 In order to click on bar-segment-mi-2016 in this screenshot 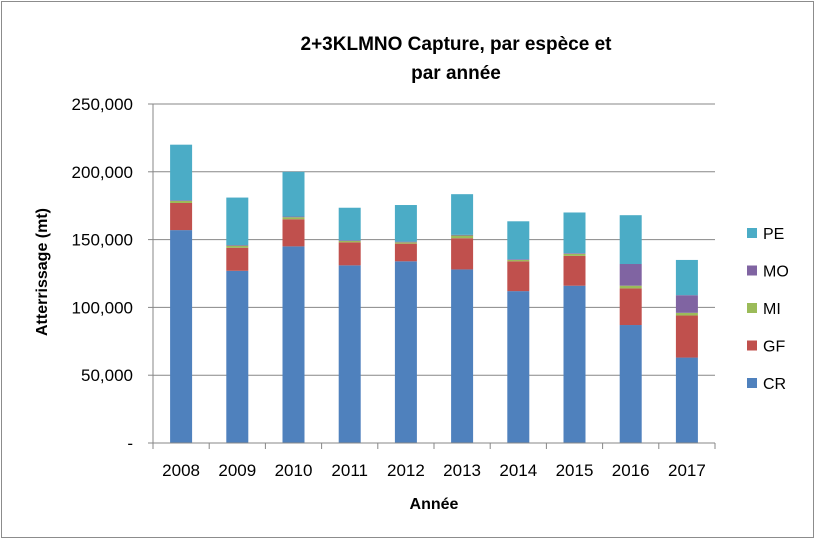, I will do `click(630, 287)`.